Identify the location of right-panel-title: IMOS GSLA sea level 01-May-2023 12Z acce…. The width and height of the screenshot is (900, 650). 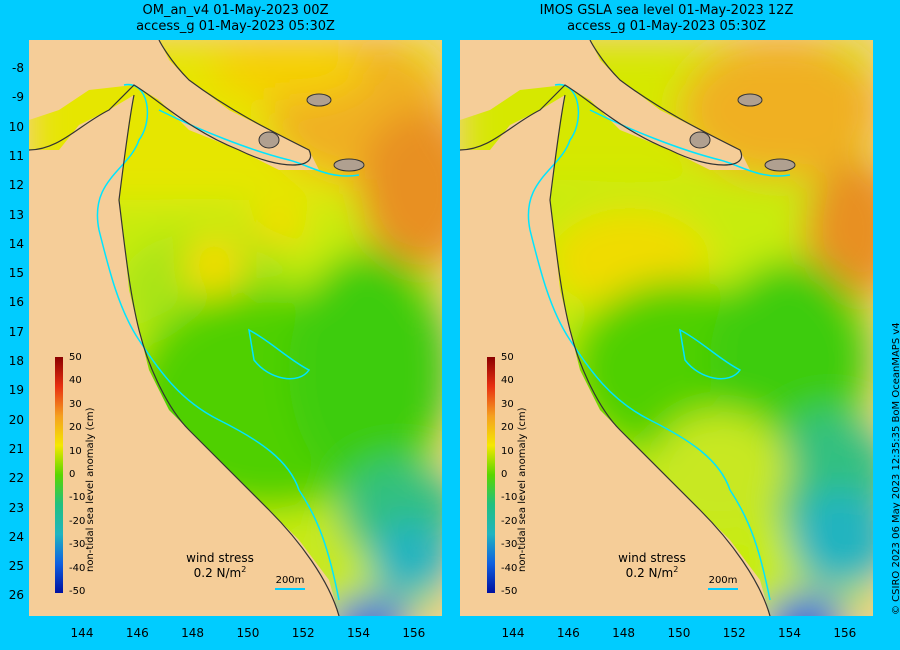
(666, 19).